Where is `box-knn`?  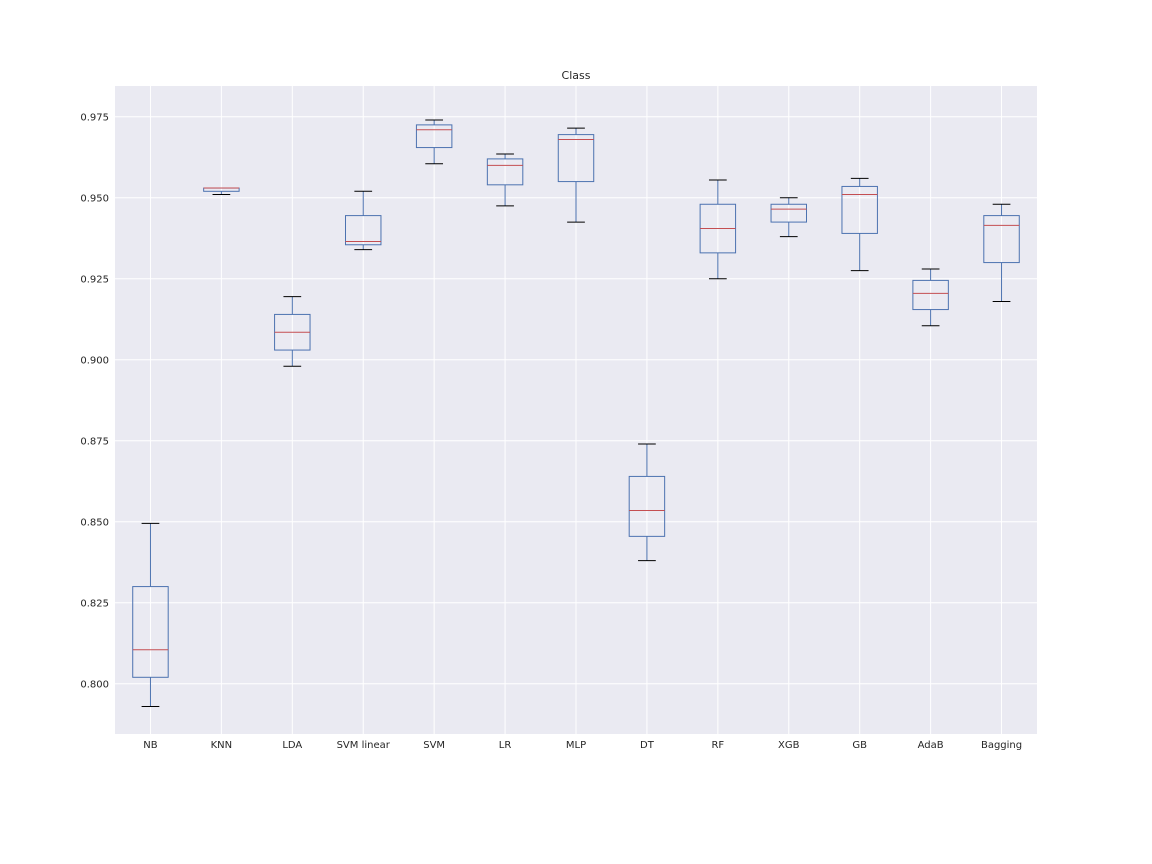 box-knn is located at coordinates (221, 191).